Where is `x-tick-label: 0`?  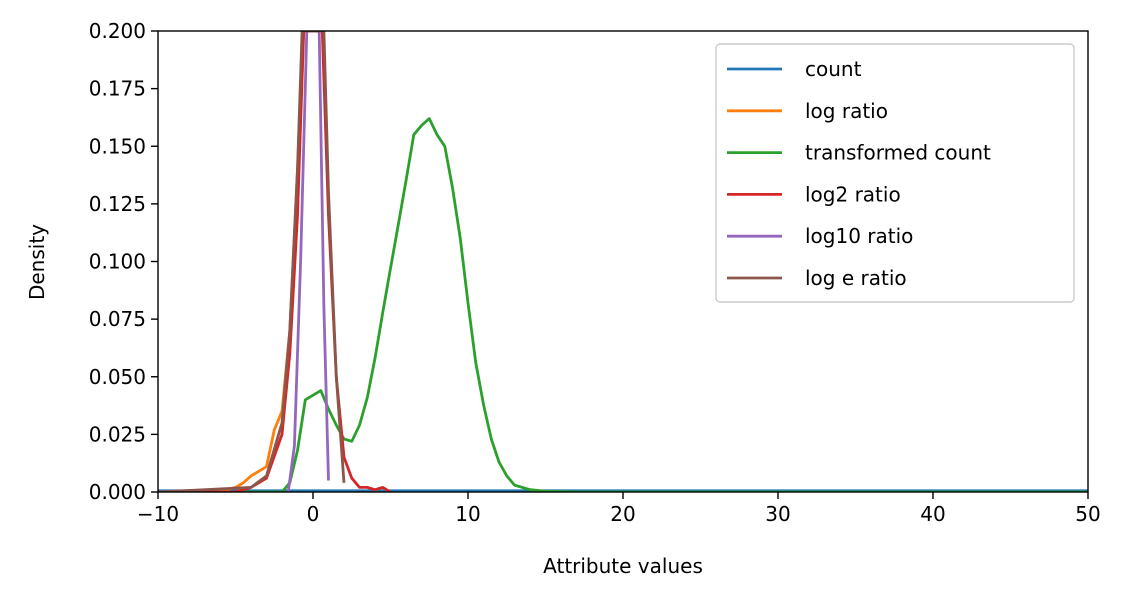 x-tick-label: 0 is located at coordinates (313, 514).